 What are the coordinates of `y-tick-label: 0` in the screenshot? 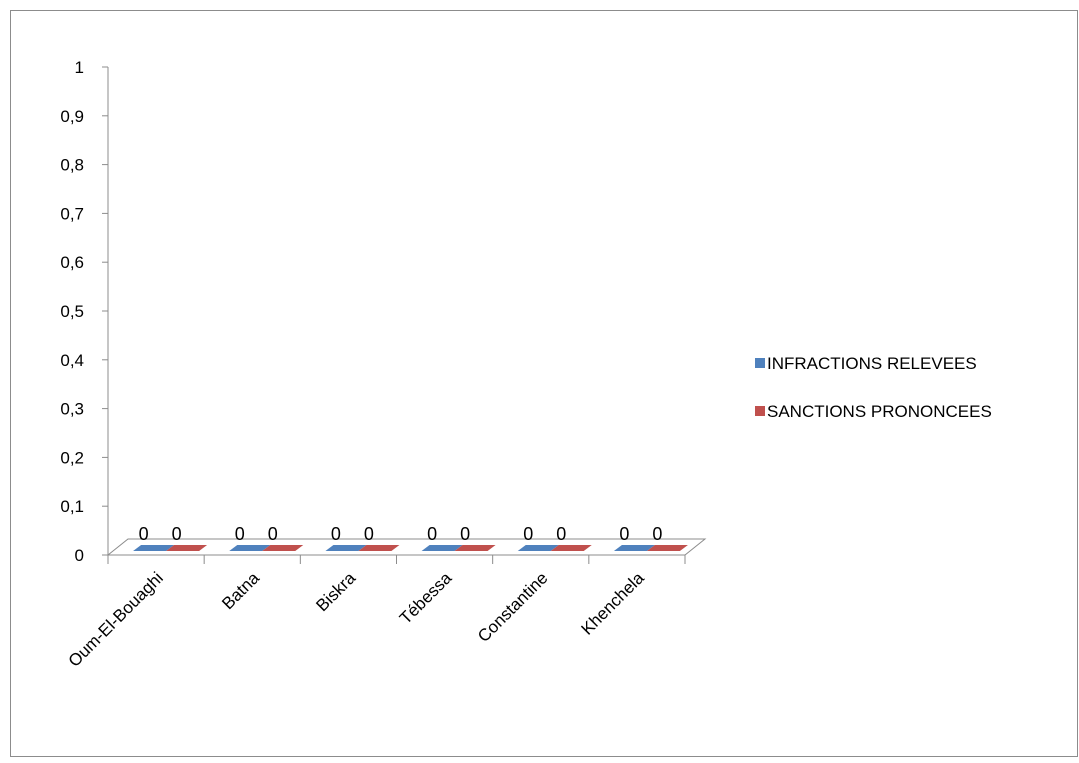 It's located at (79, 555).